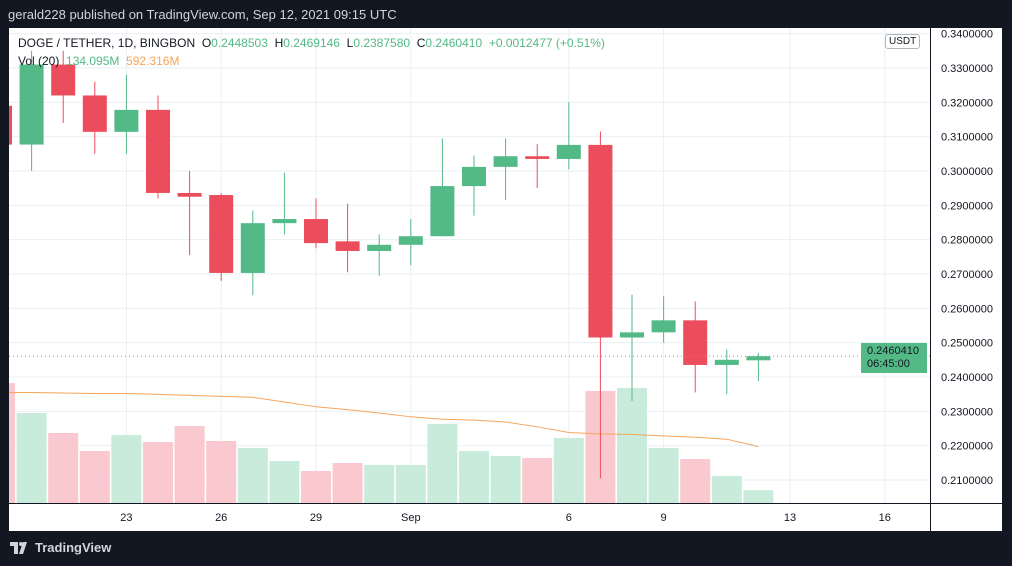 The height and width of the screenshot is (566, 1012). Describe the element at coordinates (967, 275) in the screenshot. I see `price-tick-label: 0.2700000` at that location.